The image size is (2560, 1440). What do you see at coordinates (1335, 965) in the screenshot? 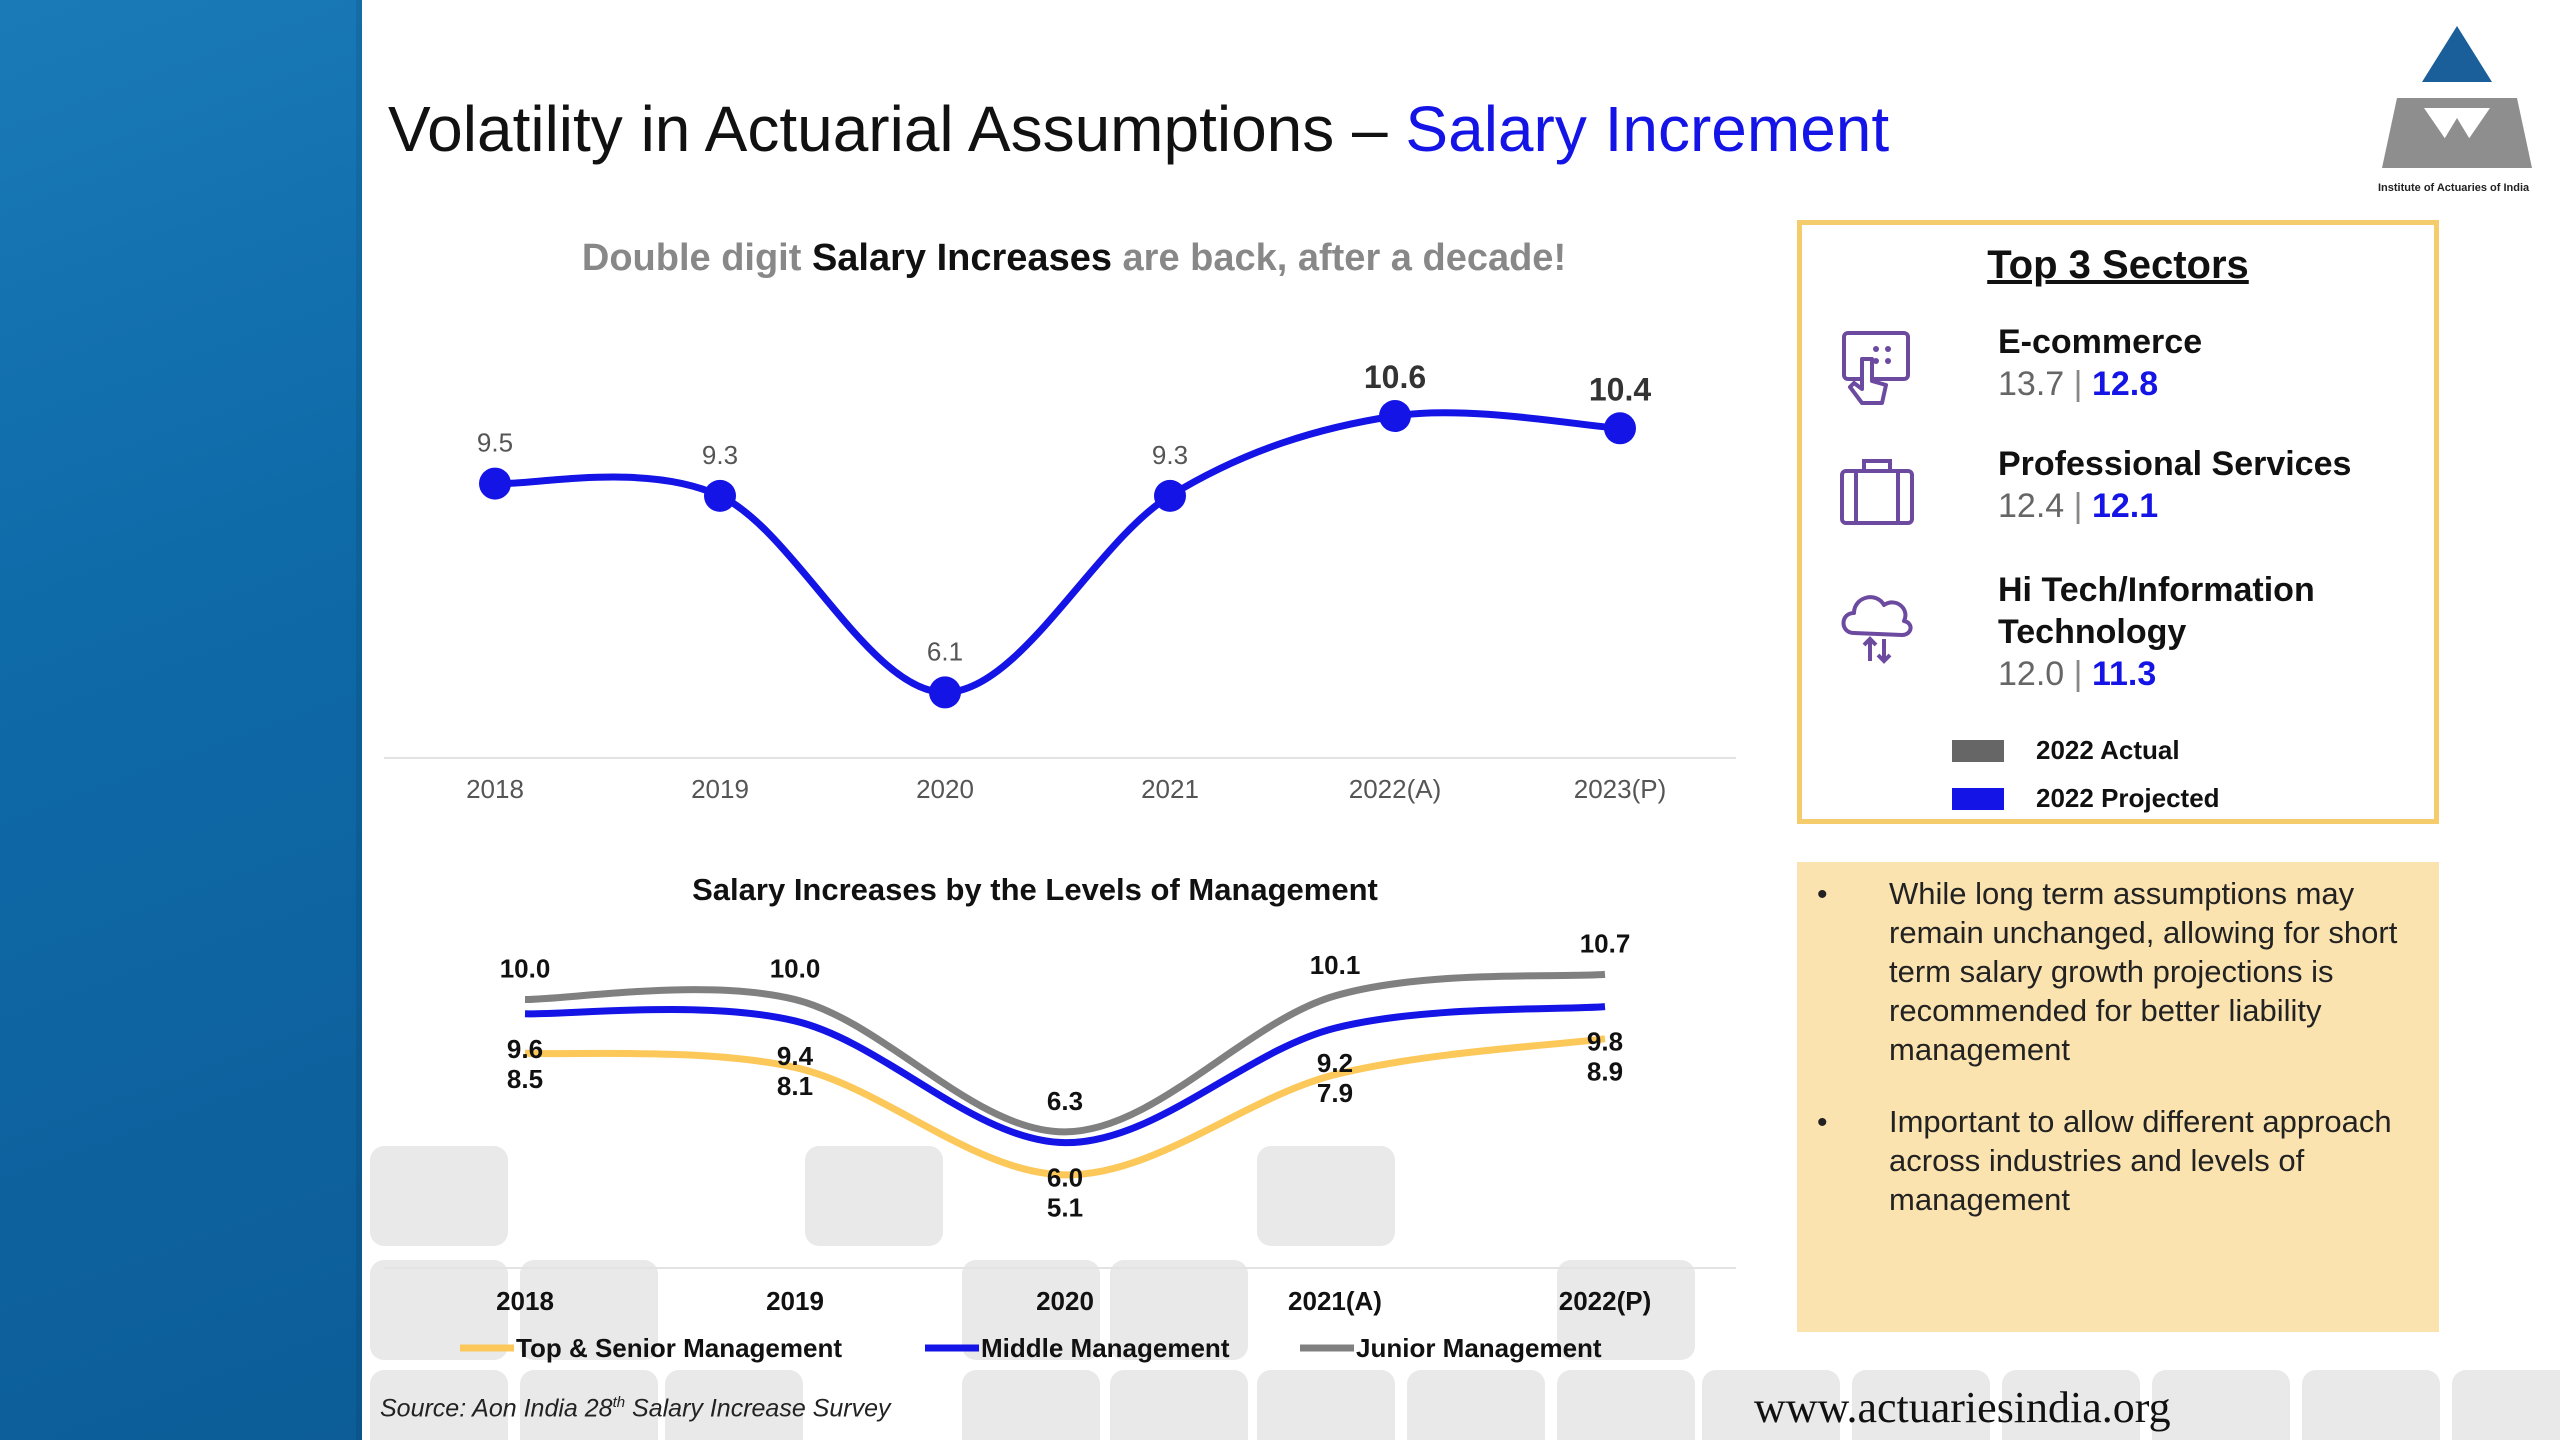
I see `junior-data-label: 10.1` at bounding box center [1335, 965].